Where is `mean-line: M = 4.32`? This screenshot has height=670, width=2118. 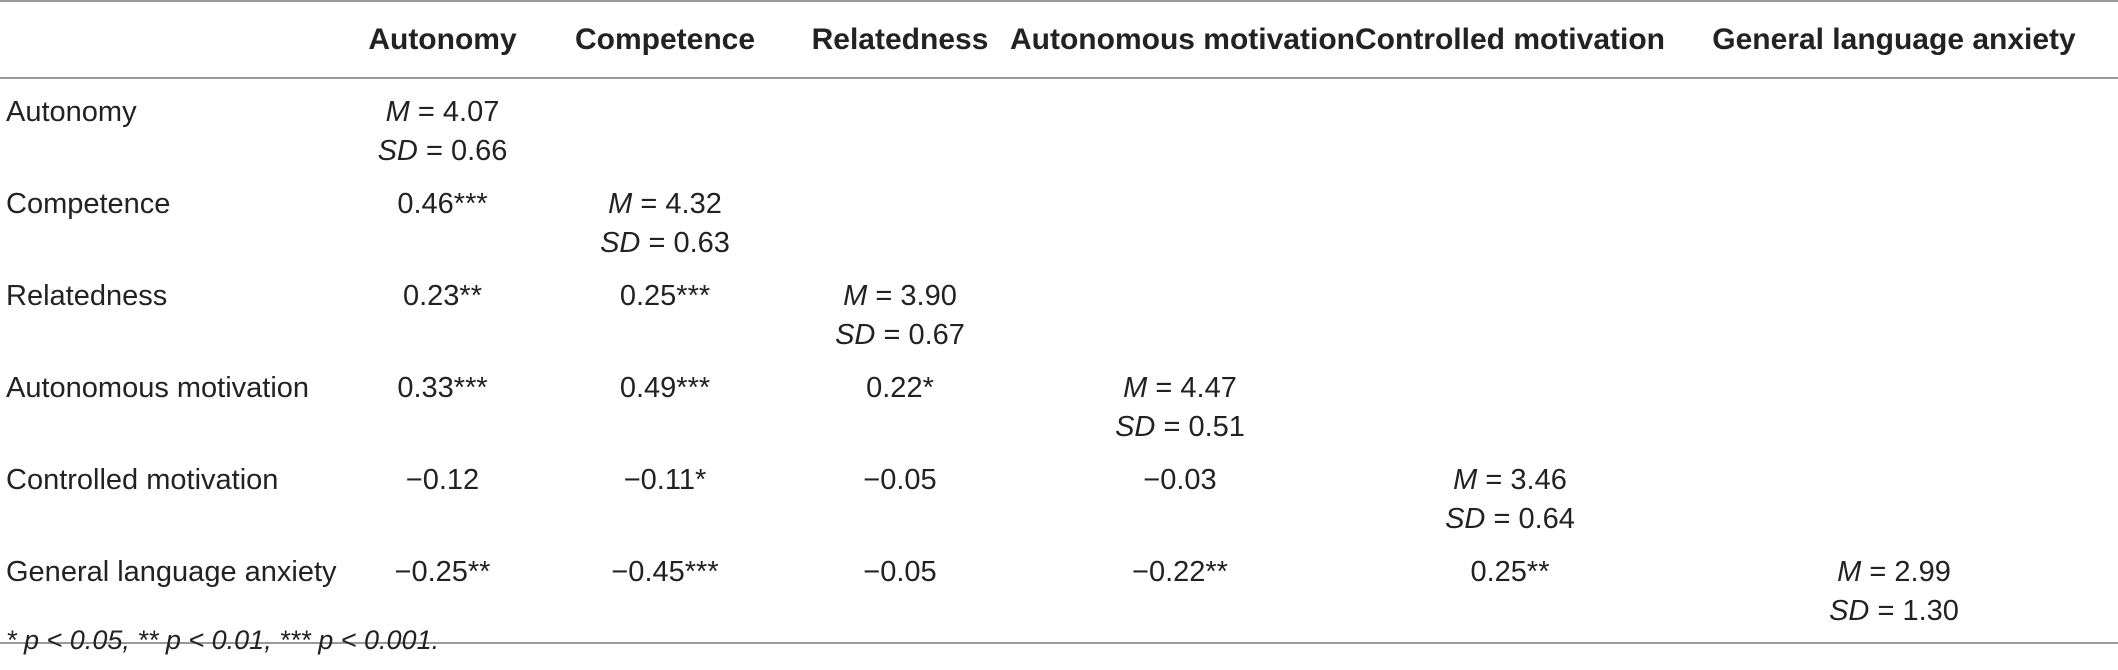 mean-line: M = 4.32 is located at coordinates (665, 204).